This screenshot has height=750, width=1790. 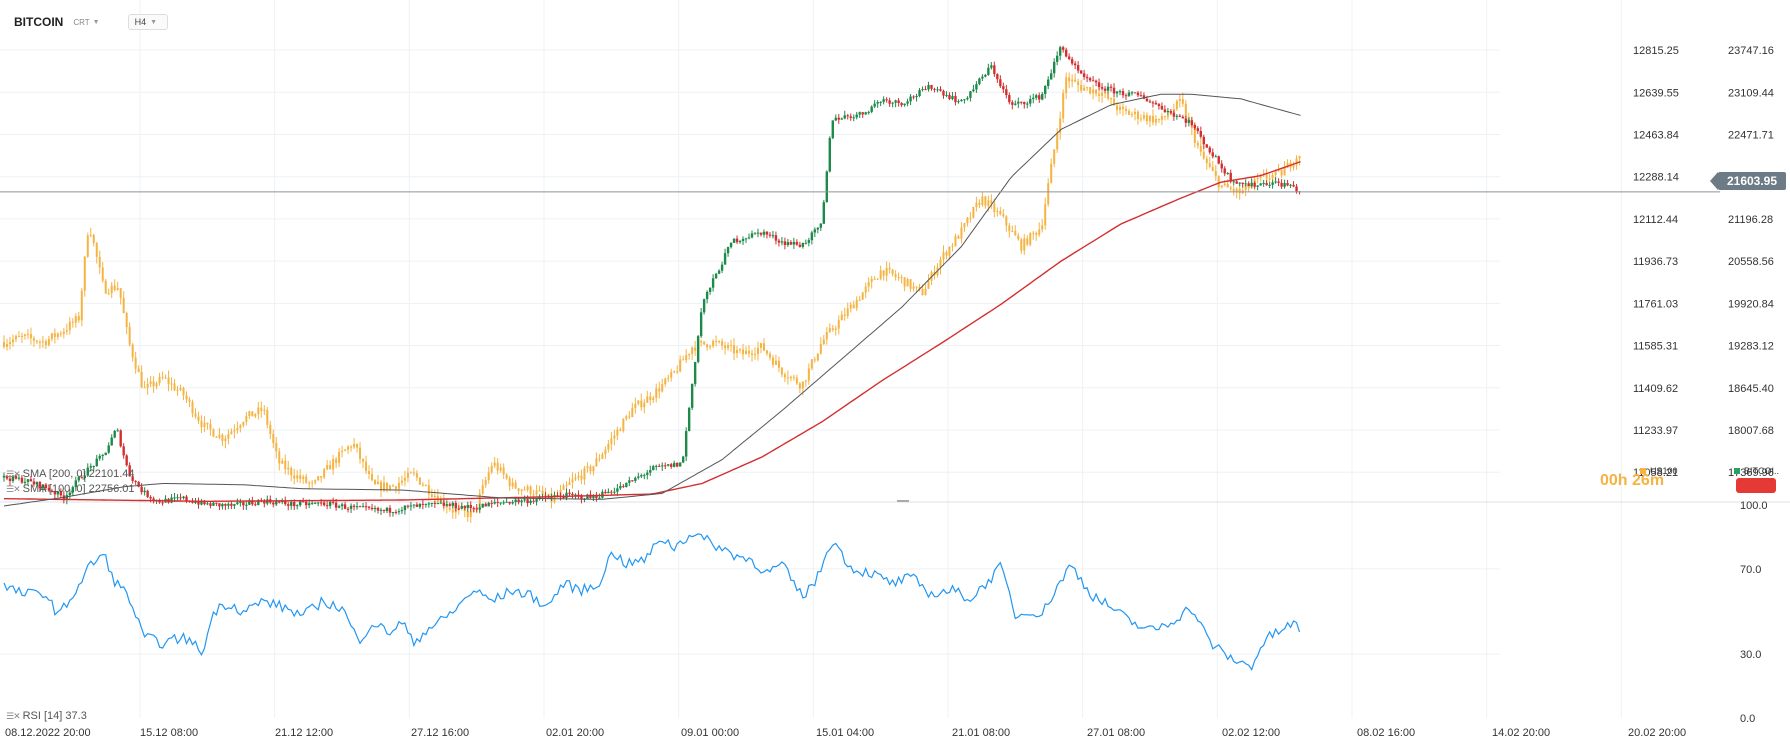 I want to click on legend-bitcoin: BITCOI.., so click(x=1756, y=471).